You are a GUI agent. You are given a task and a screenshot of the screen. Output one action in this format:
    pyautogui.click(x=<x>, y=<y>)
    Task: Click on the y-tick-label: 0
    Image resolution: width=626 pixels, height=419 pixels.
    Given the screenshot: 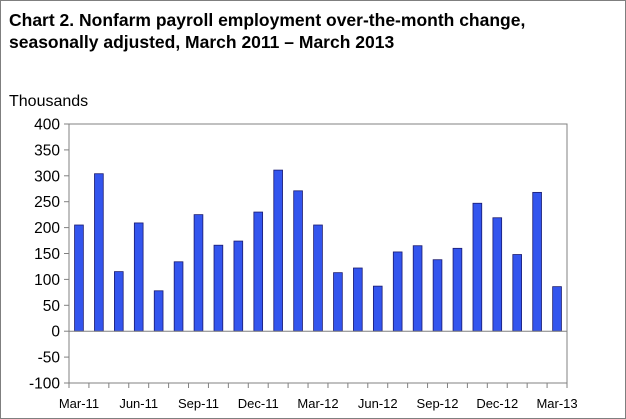 What is the action you would take?
    pyautogui.click(x=55, y=332)
    